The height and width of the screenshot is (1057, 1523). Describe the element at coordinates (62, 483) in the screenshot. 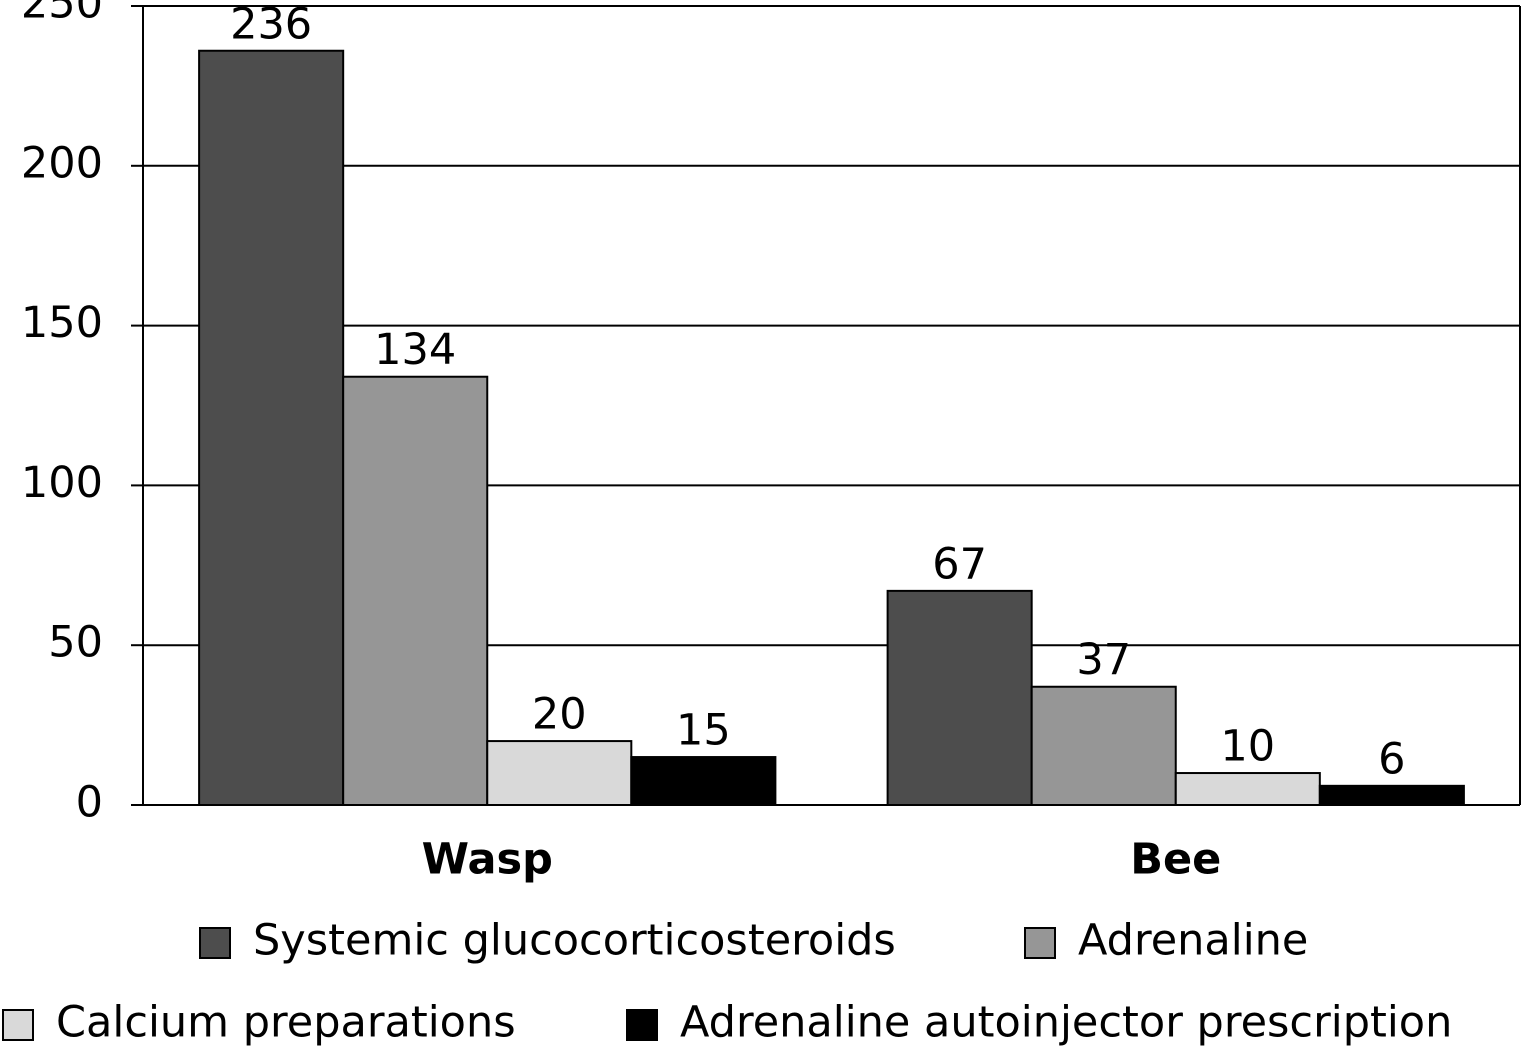

I see `y-tick-label: 100` at that location.